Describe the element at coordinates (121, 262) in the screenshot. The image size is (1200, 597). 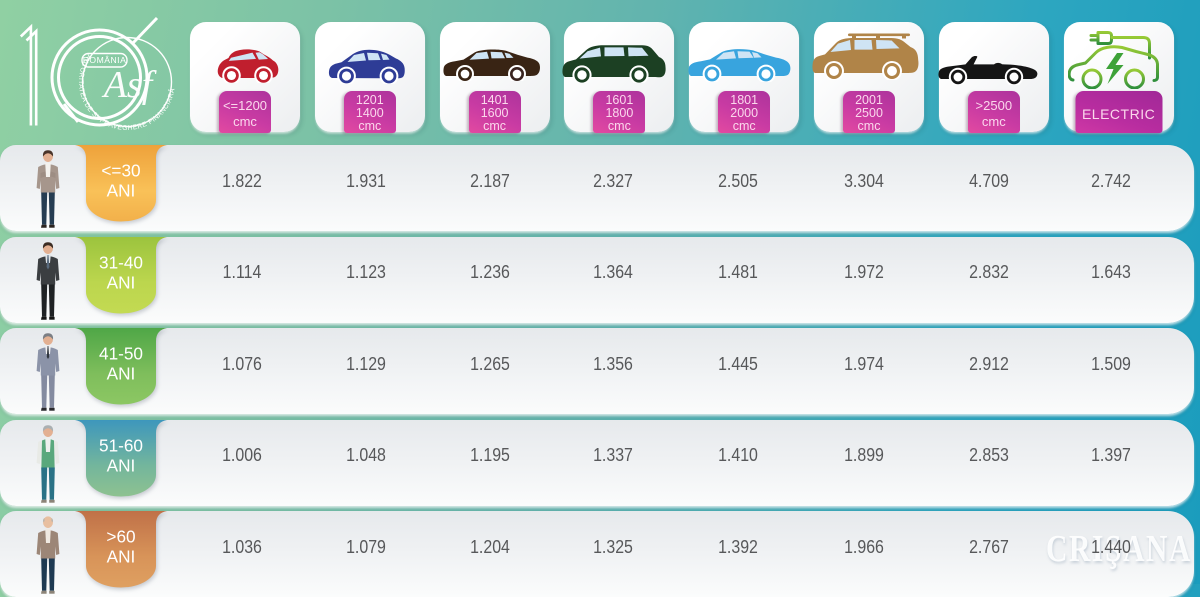
I see `svg-text: 31-40` at that location.